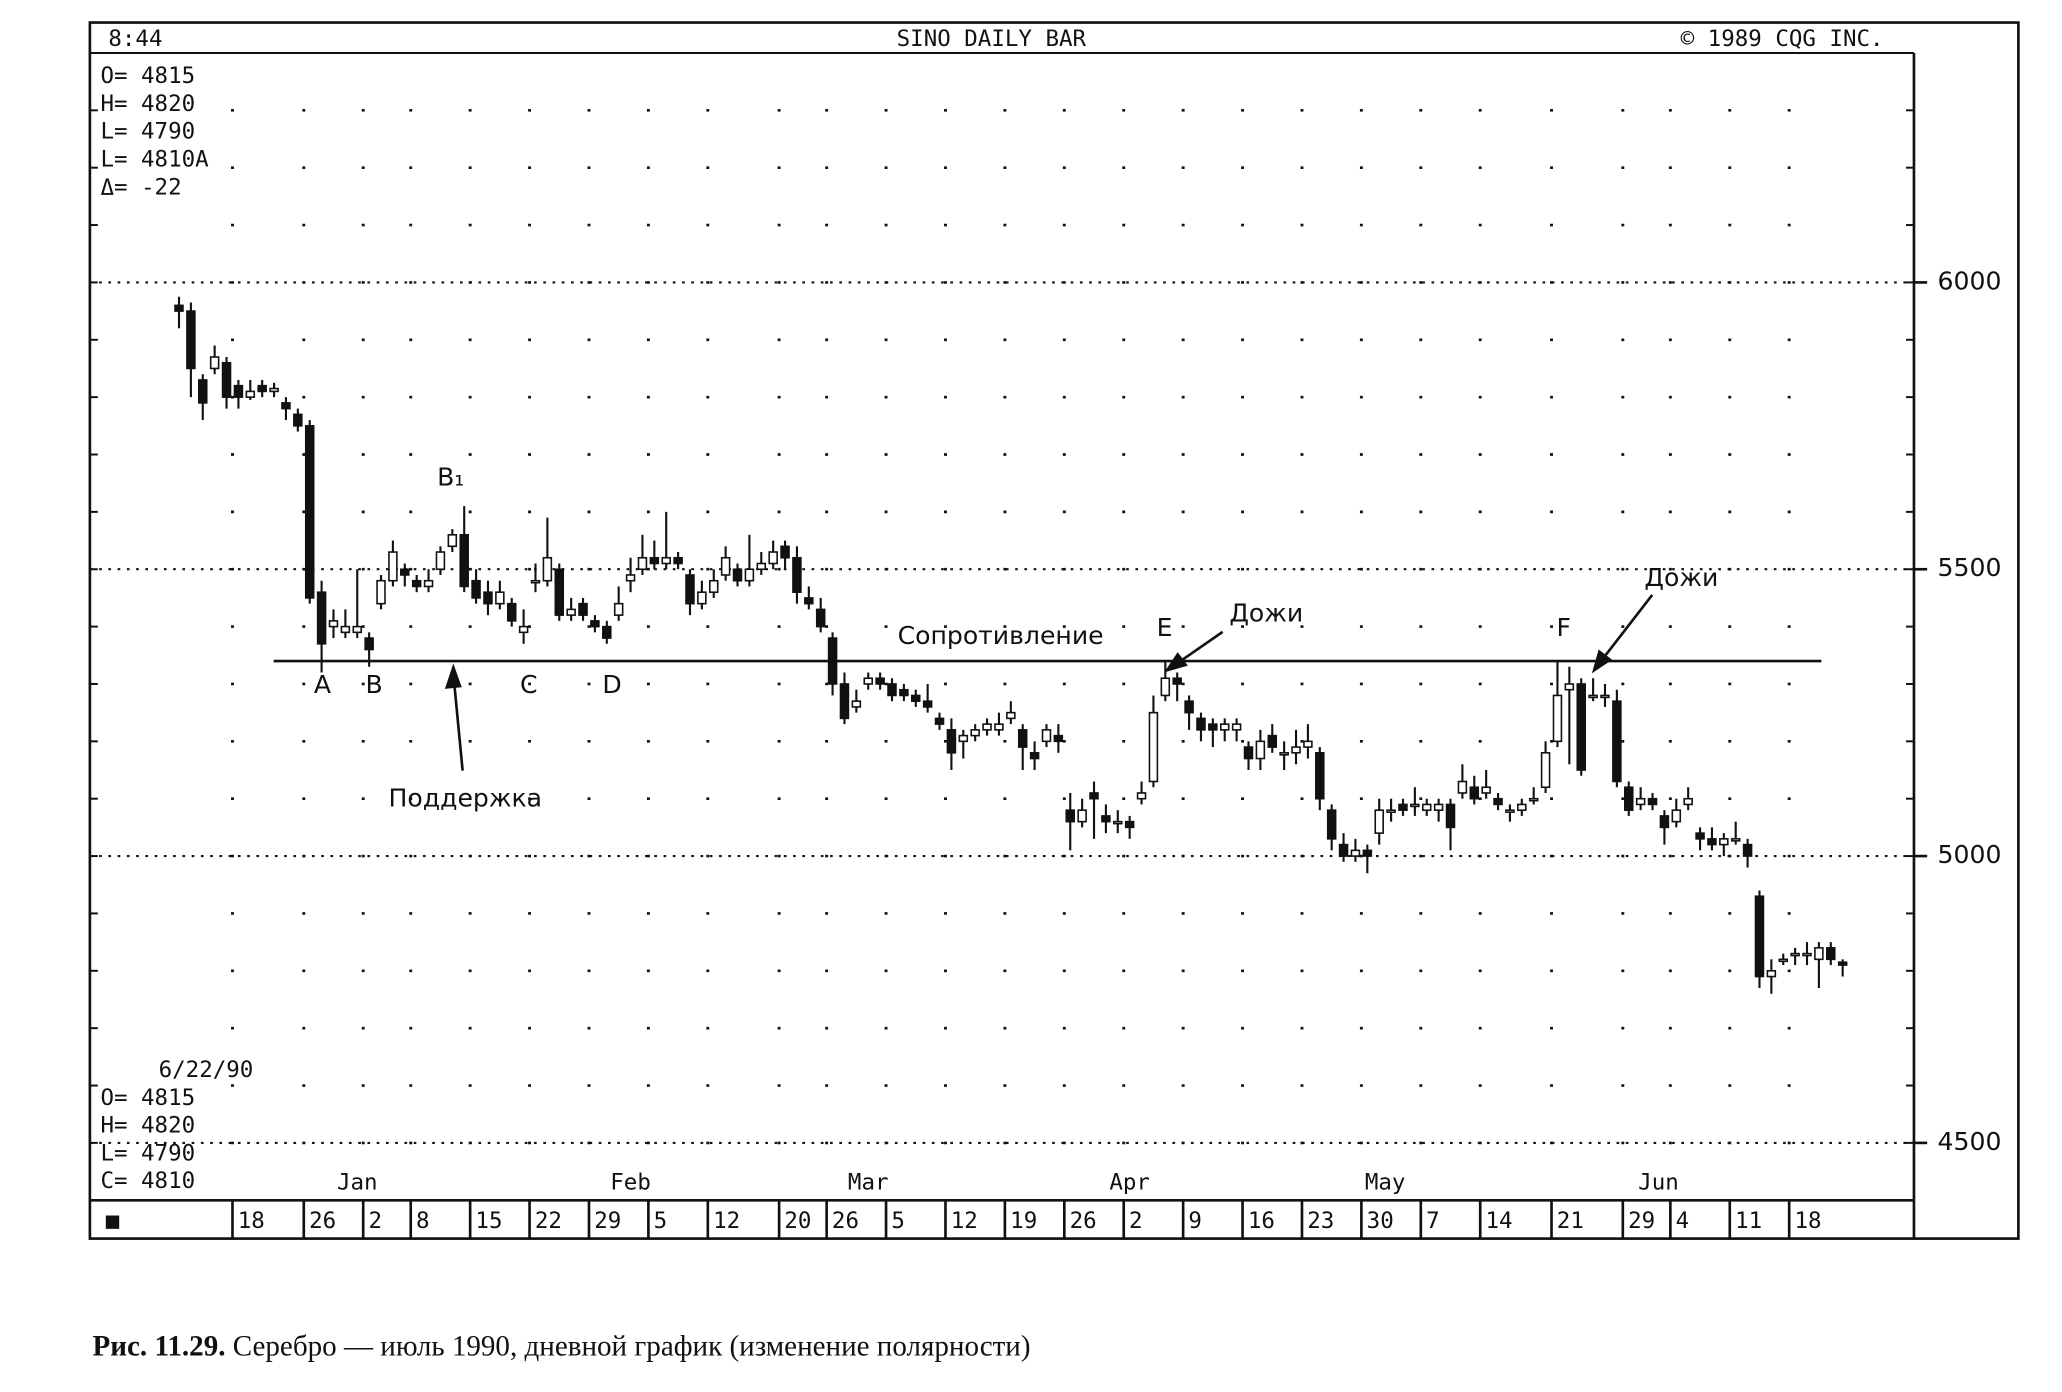 The height and width of the screenshot is (1392, 2062). I want to click on doji-arrow, so click(1625, 630).